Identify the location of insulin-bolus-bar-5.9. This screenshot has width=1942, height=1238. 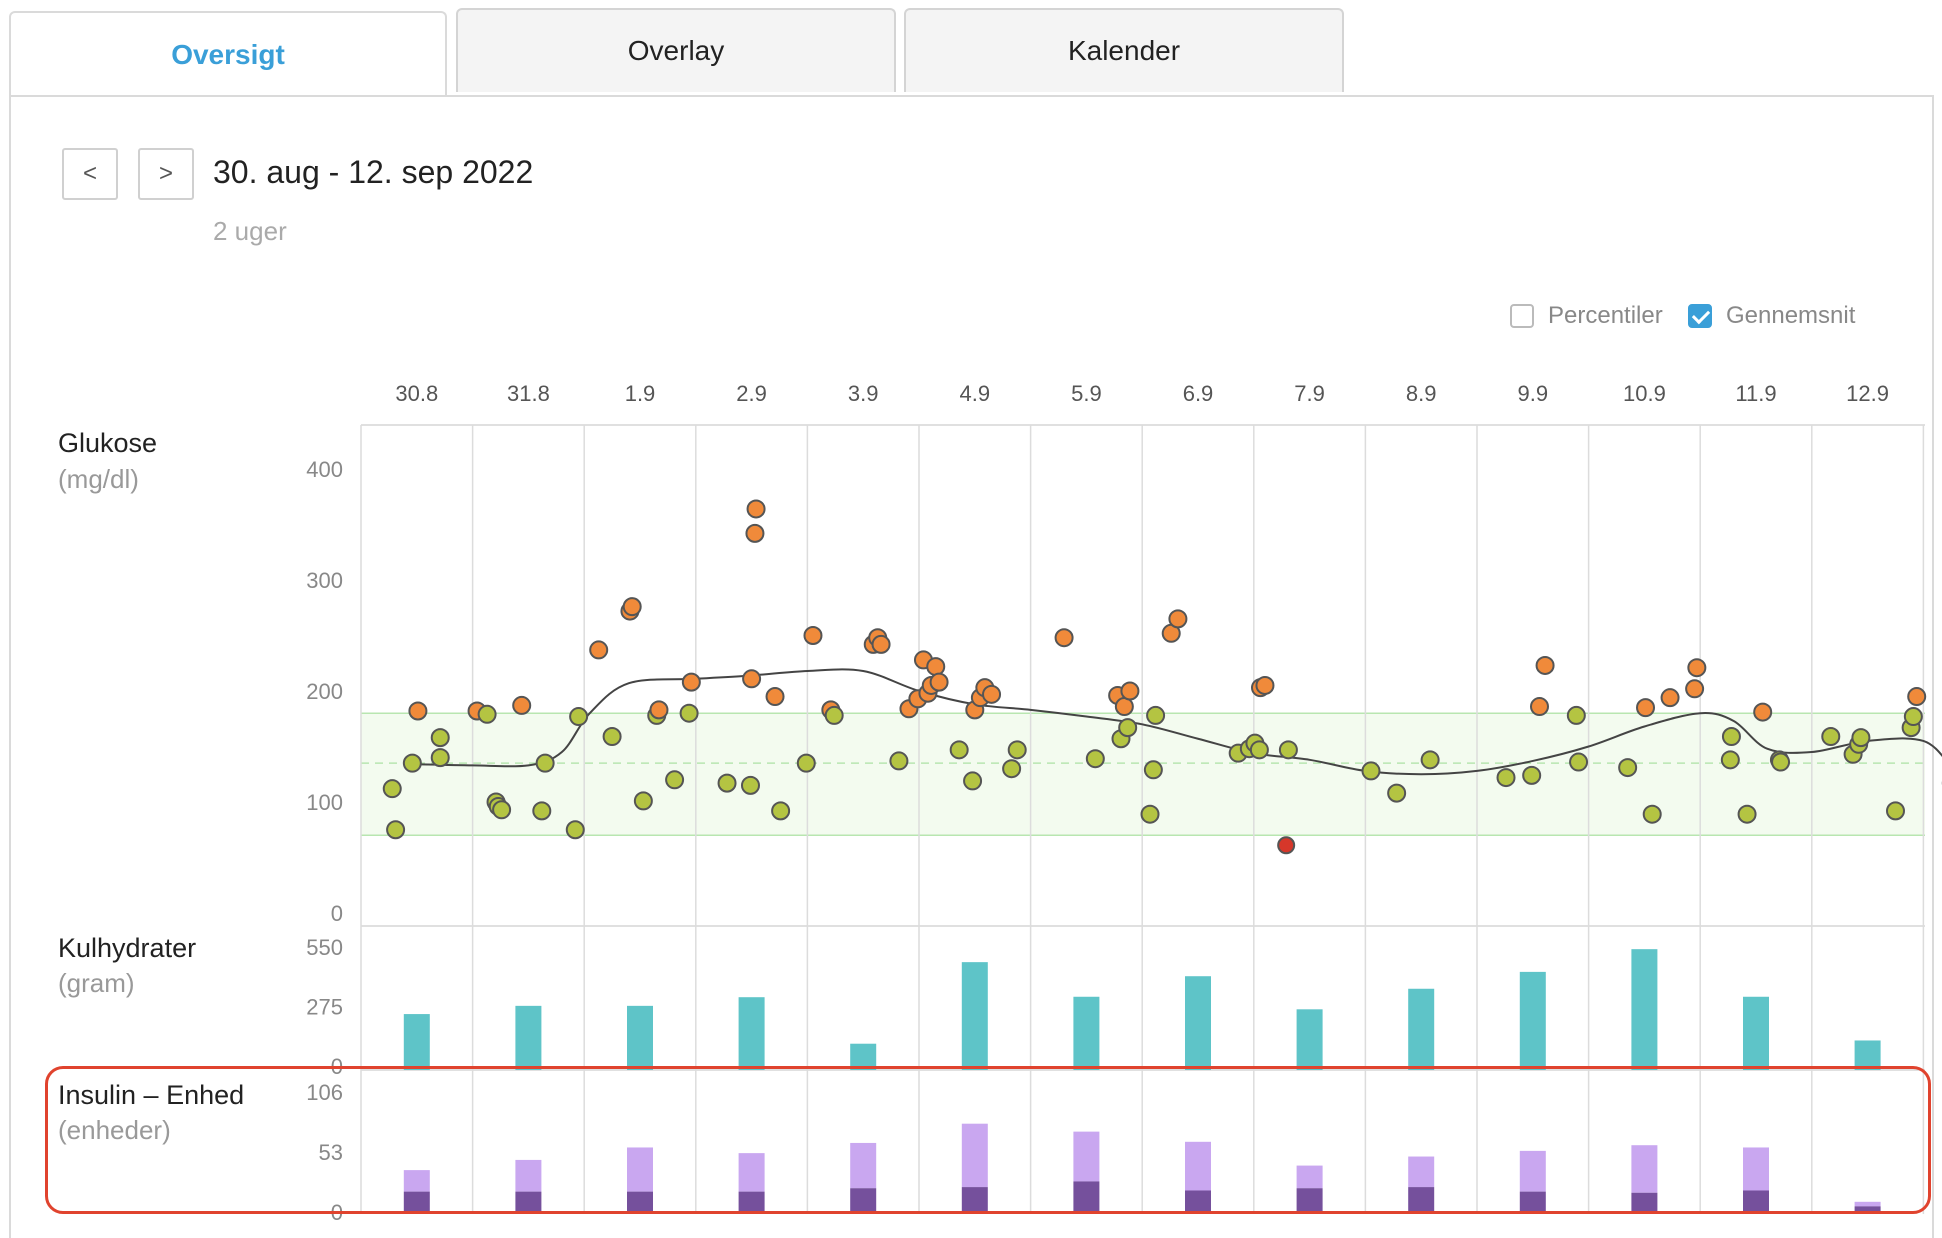
(1086, 1156).